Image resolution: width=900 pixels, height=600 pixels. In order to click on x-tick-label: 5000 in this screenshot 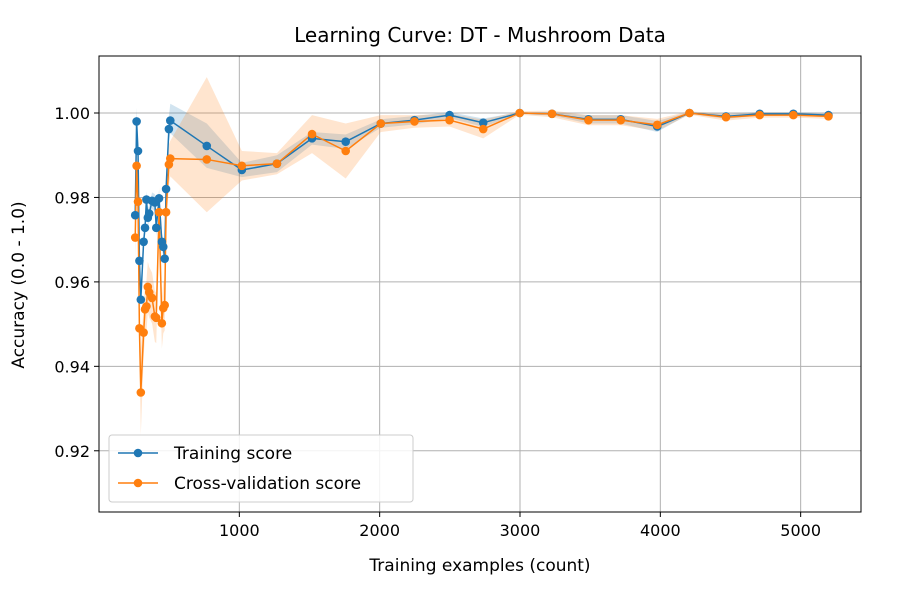, I will do `click(800, 530)`.